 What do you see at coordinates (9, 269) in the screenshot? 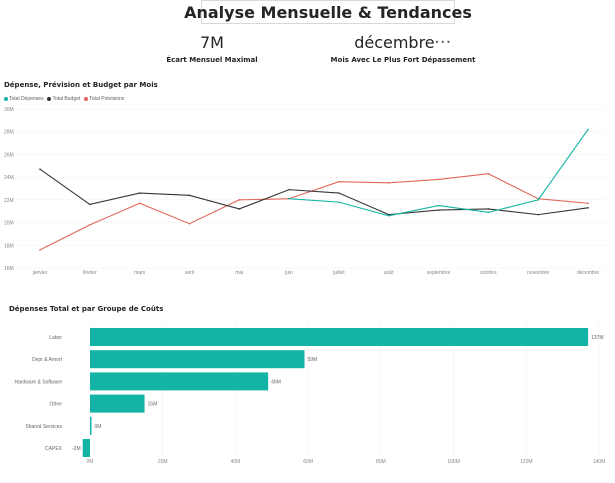
I see `y-tick-label: 16M` at bounding box center [9, 269].